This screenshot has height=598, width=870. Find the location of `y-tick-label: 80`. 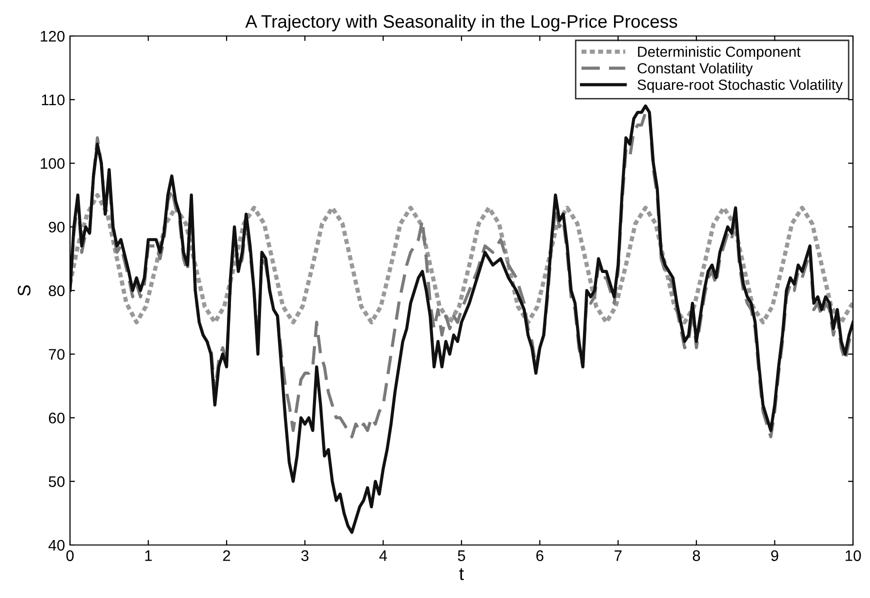

y-tick-label: 80 is located at coordinates (56, 290).